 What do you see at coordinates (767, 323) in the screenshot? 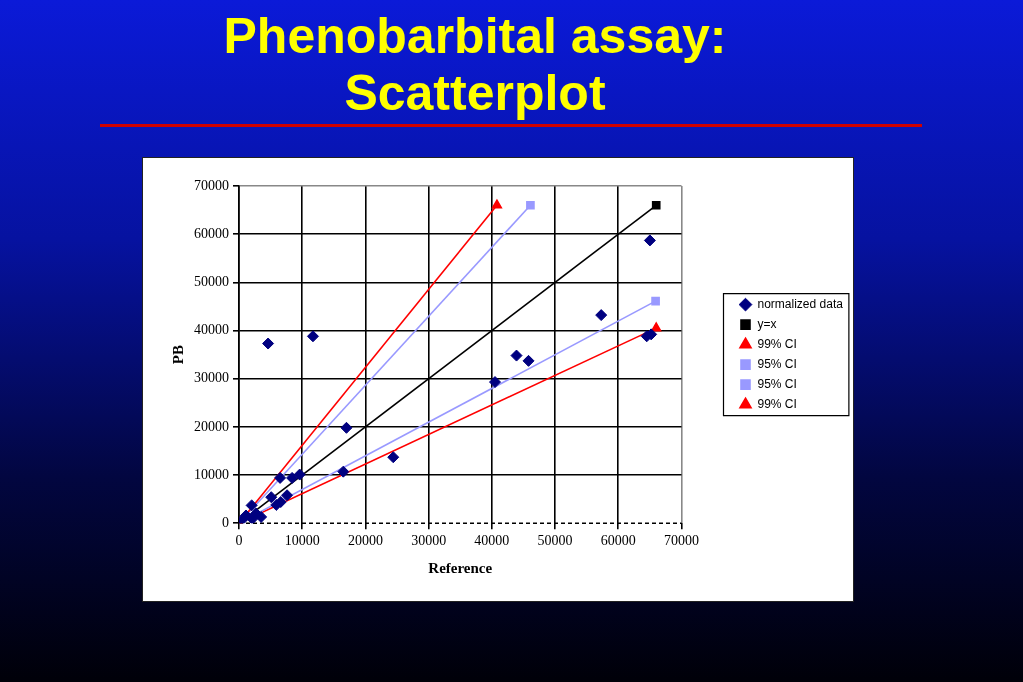
I see `legend-label: y=x` at bounding box center [767, 323].